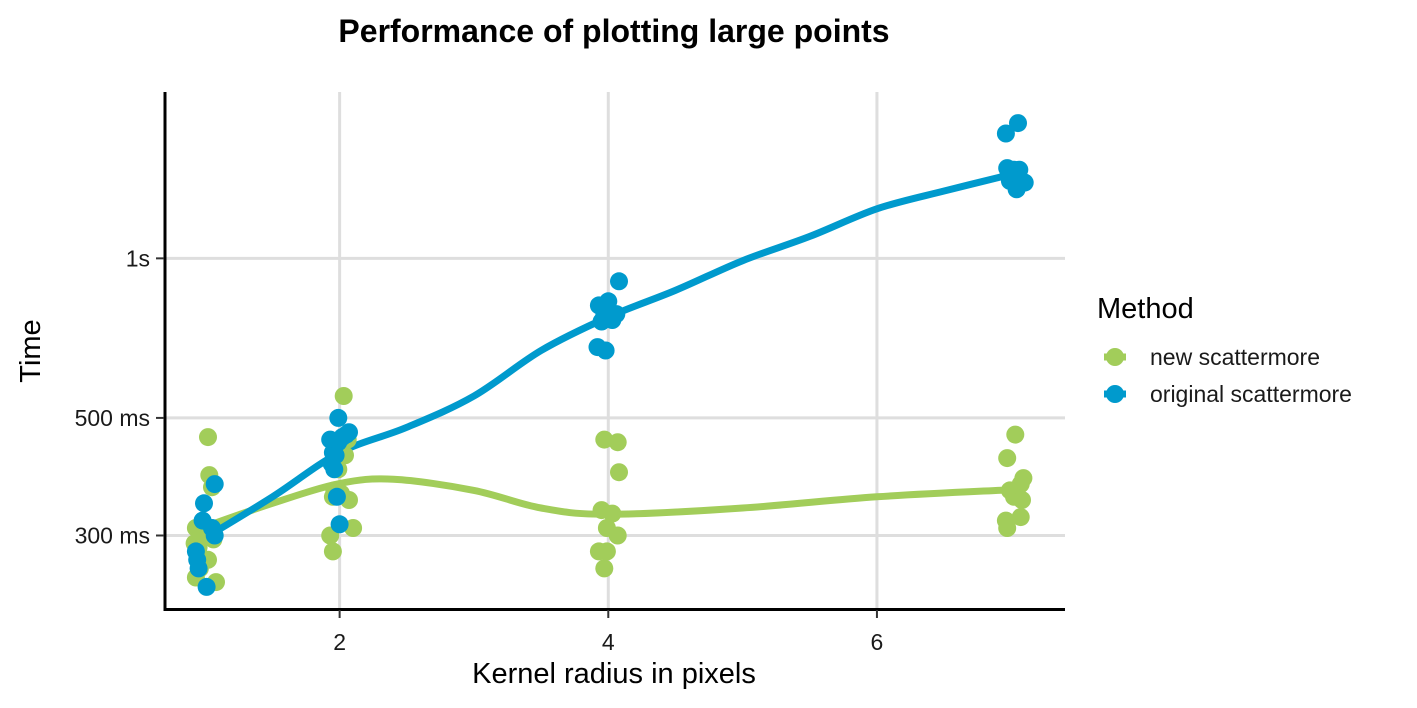 The image size is (1417, 708). What do you see at coordinates (339, 642) in the screenshot?
I see `x-tick-label: 2` at bounding box center [339, 642].